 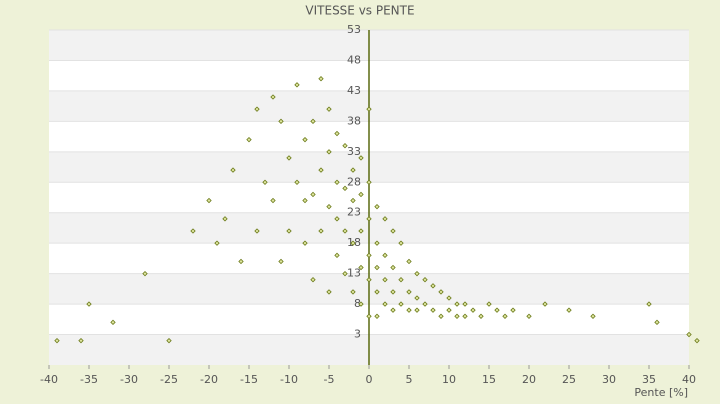 I want to click on x-axis-label: Pente [%], so click(x=661, y=392).